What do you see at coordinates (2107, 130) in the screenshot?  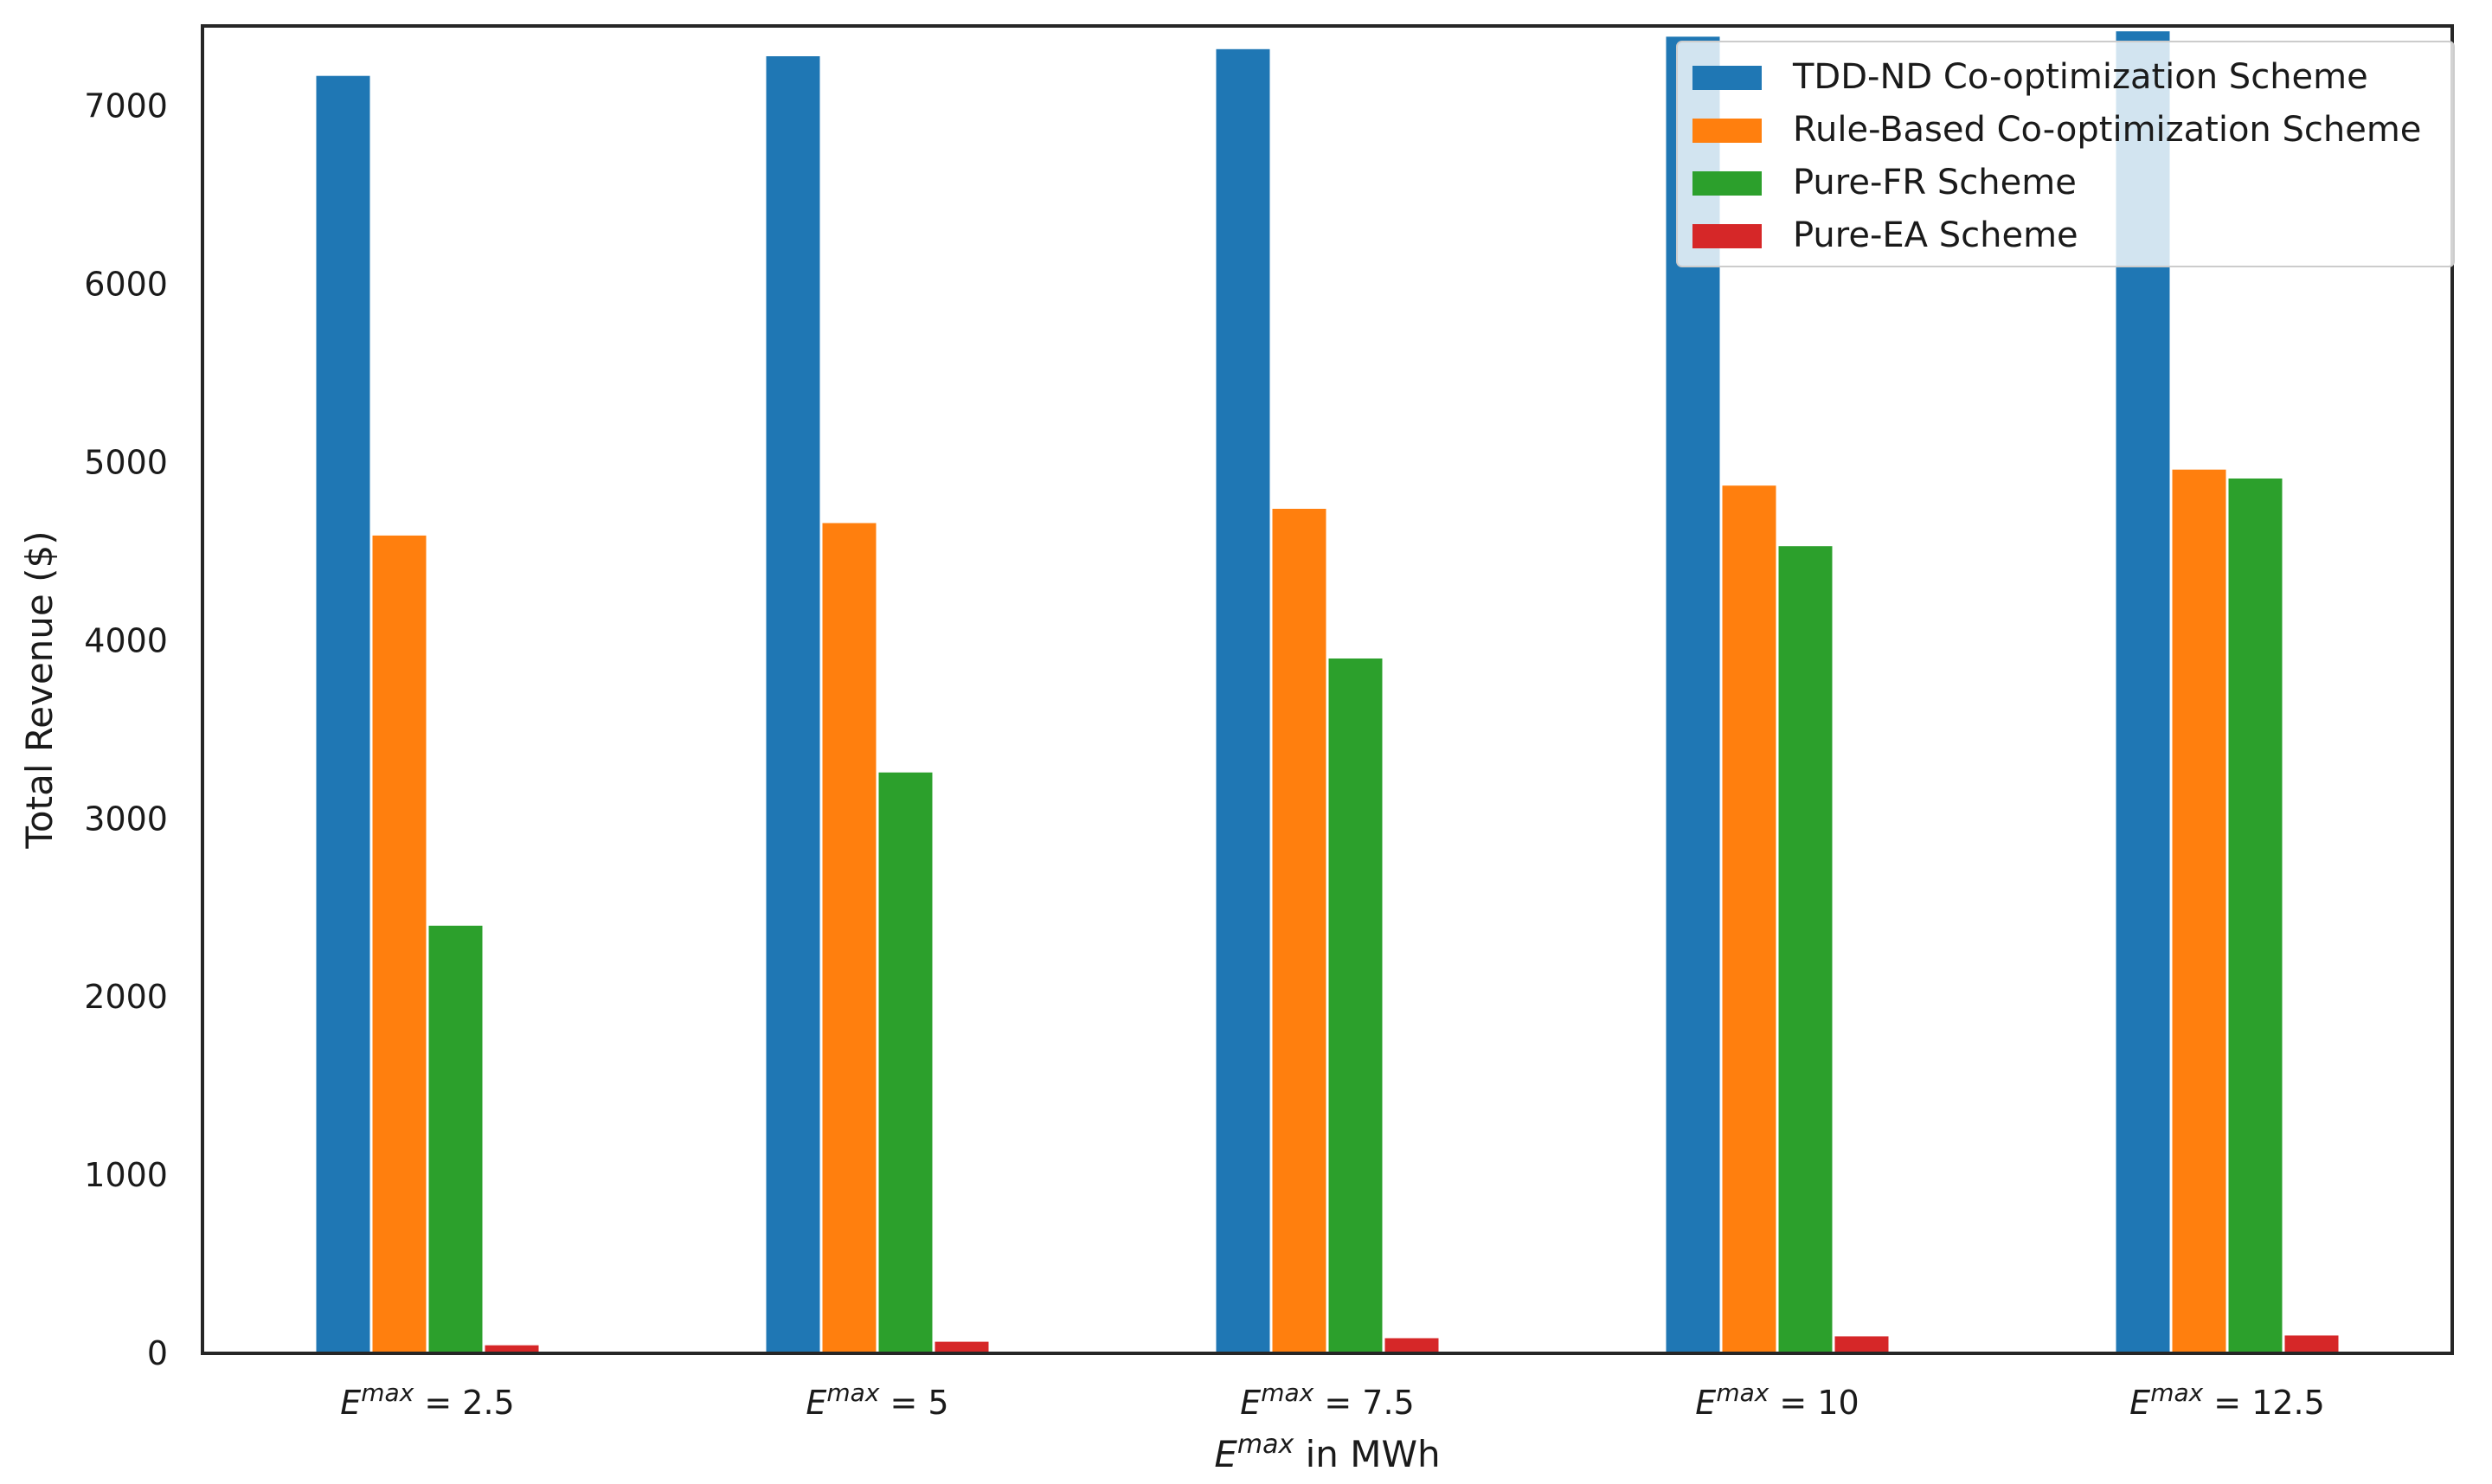 I see `legend-label-2: Rule-Based Co-optimization Scheme` at bounding box center [2107, 130].